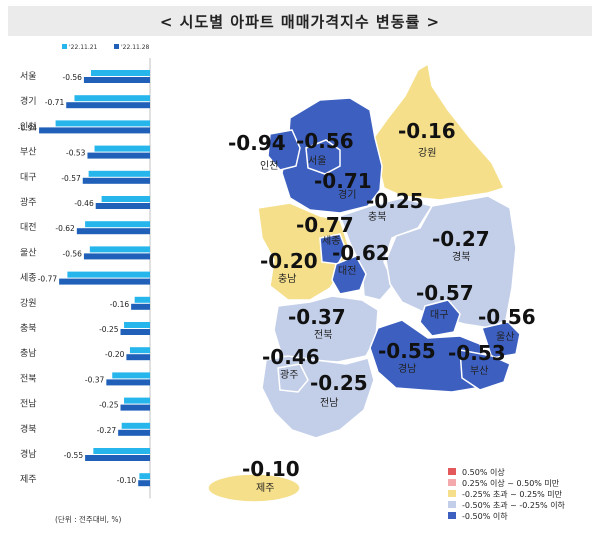 The image size is (600, 557). Describe the element at coordinates (257, 143) in the screenshot. I see `value-incheon: -0.94` at that location.